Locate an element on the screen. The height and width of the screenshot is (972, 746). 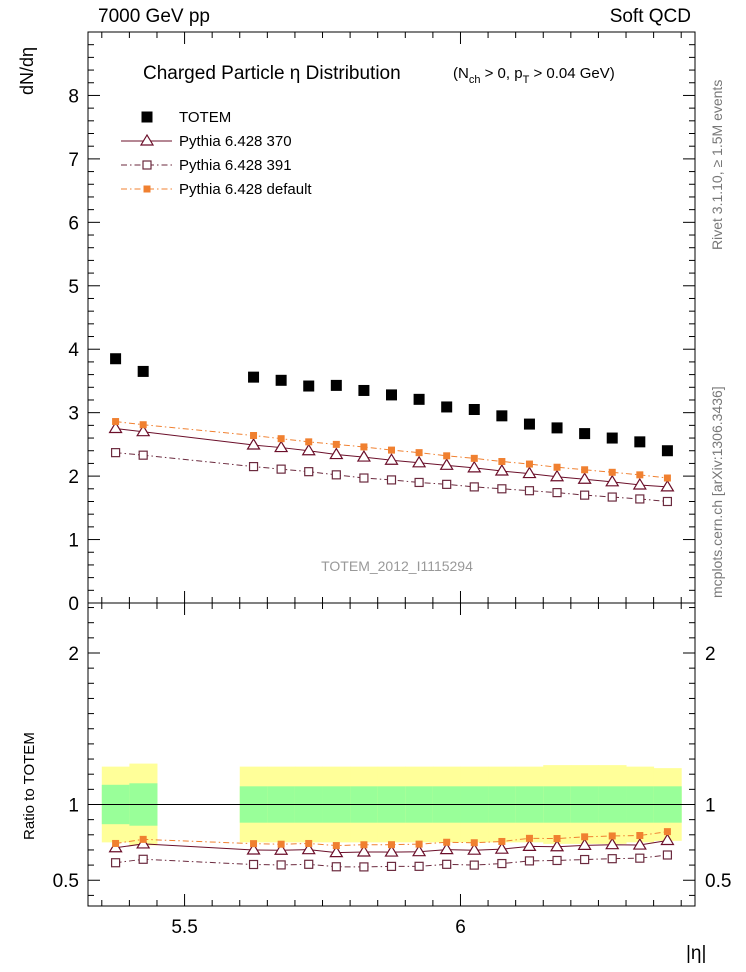
cut-part-5: > 0.04 GeV) is located at coordinates (571, 73).